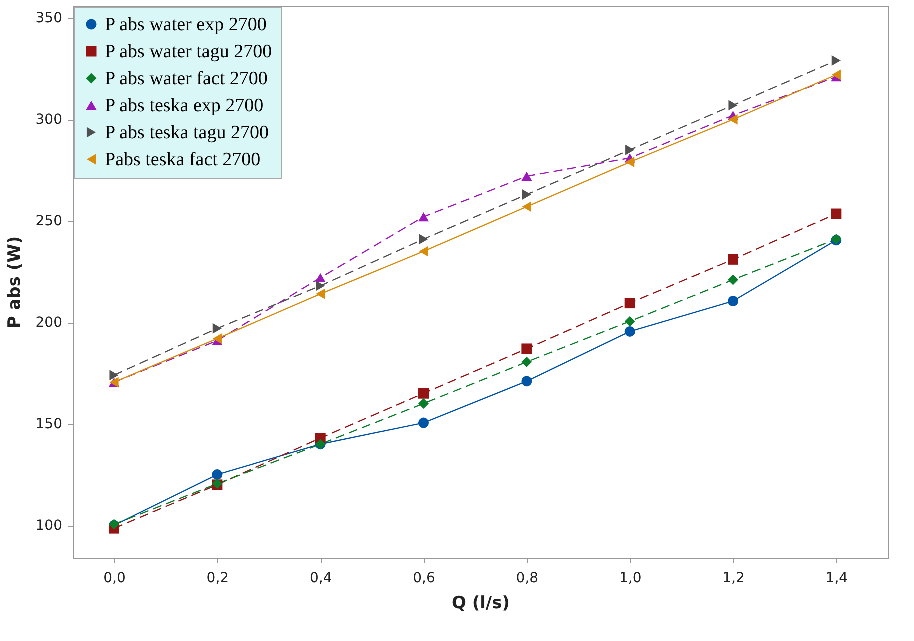 The image size is (914, 641). I want to click on legend-label: P abs water fact 2700, so click(186, 79).